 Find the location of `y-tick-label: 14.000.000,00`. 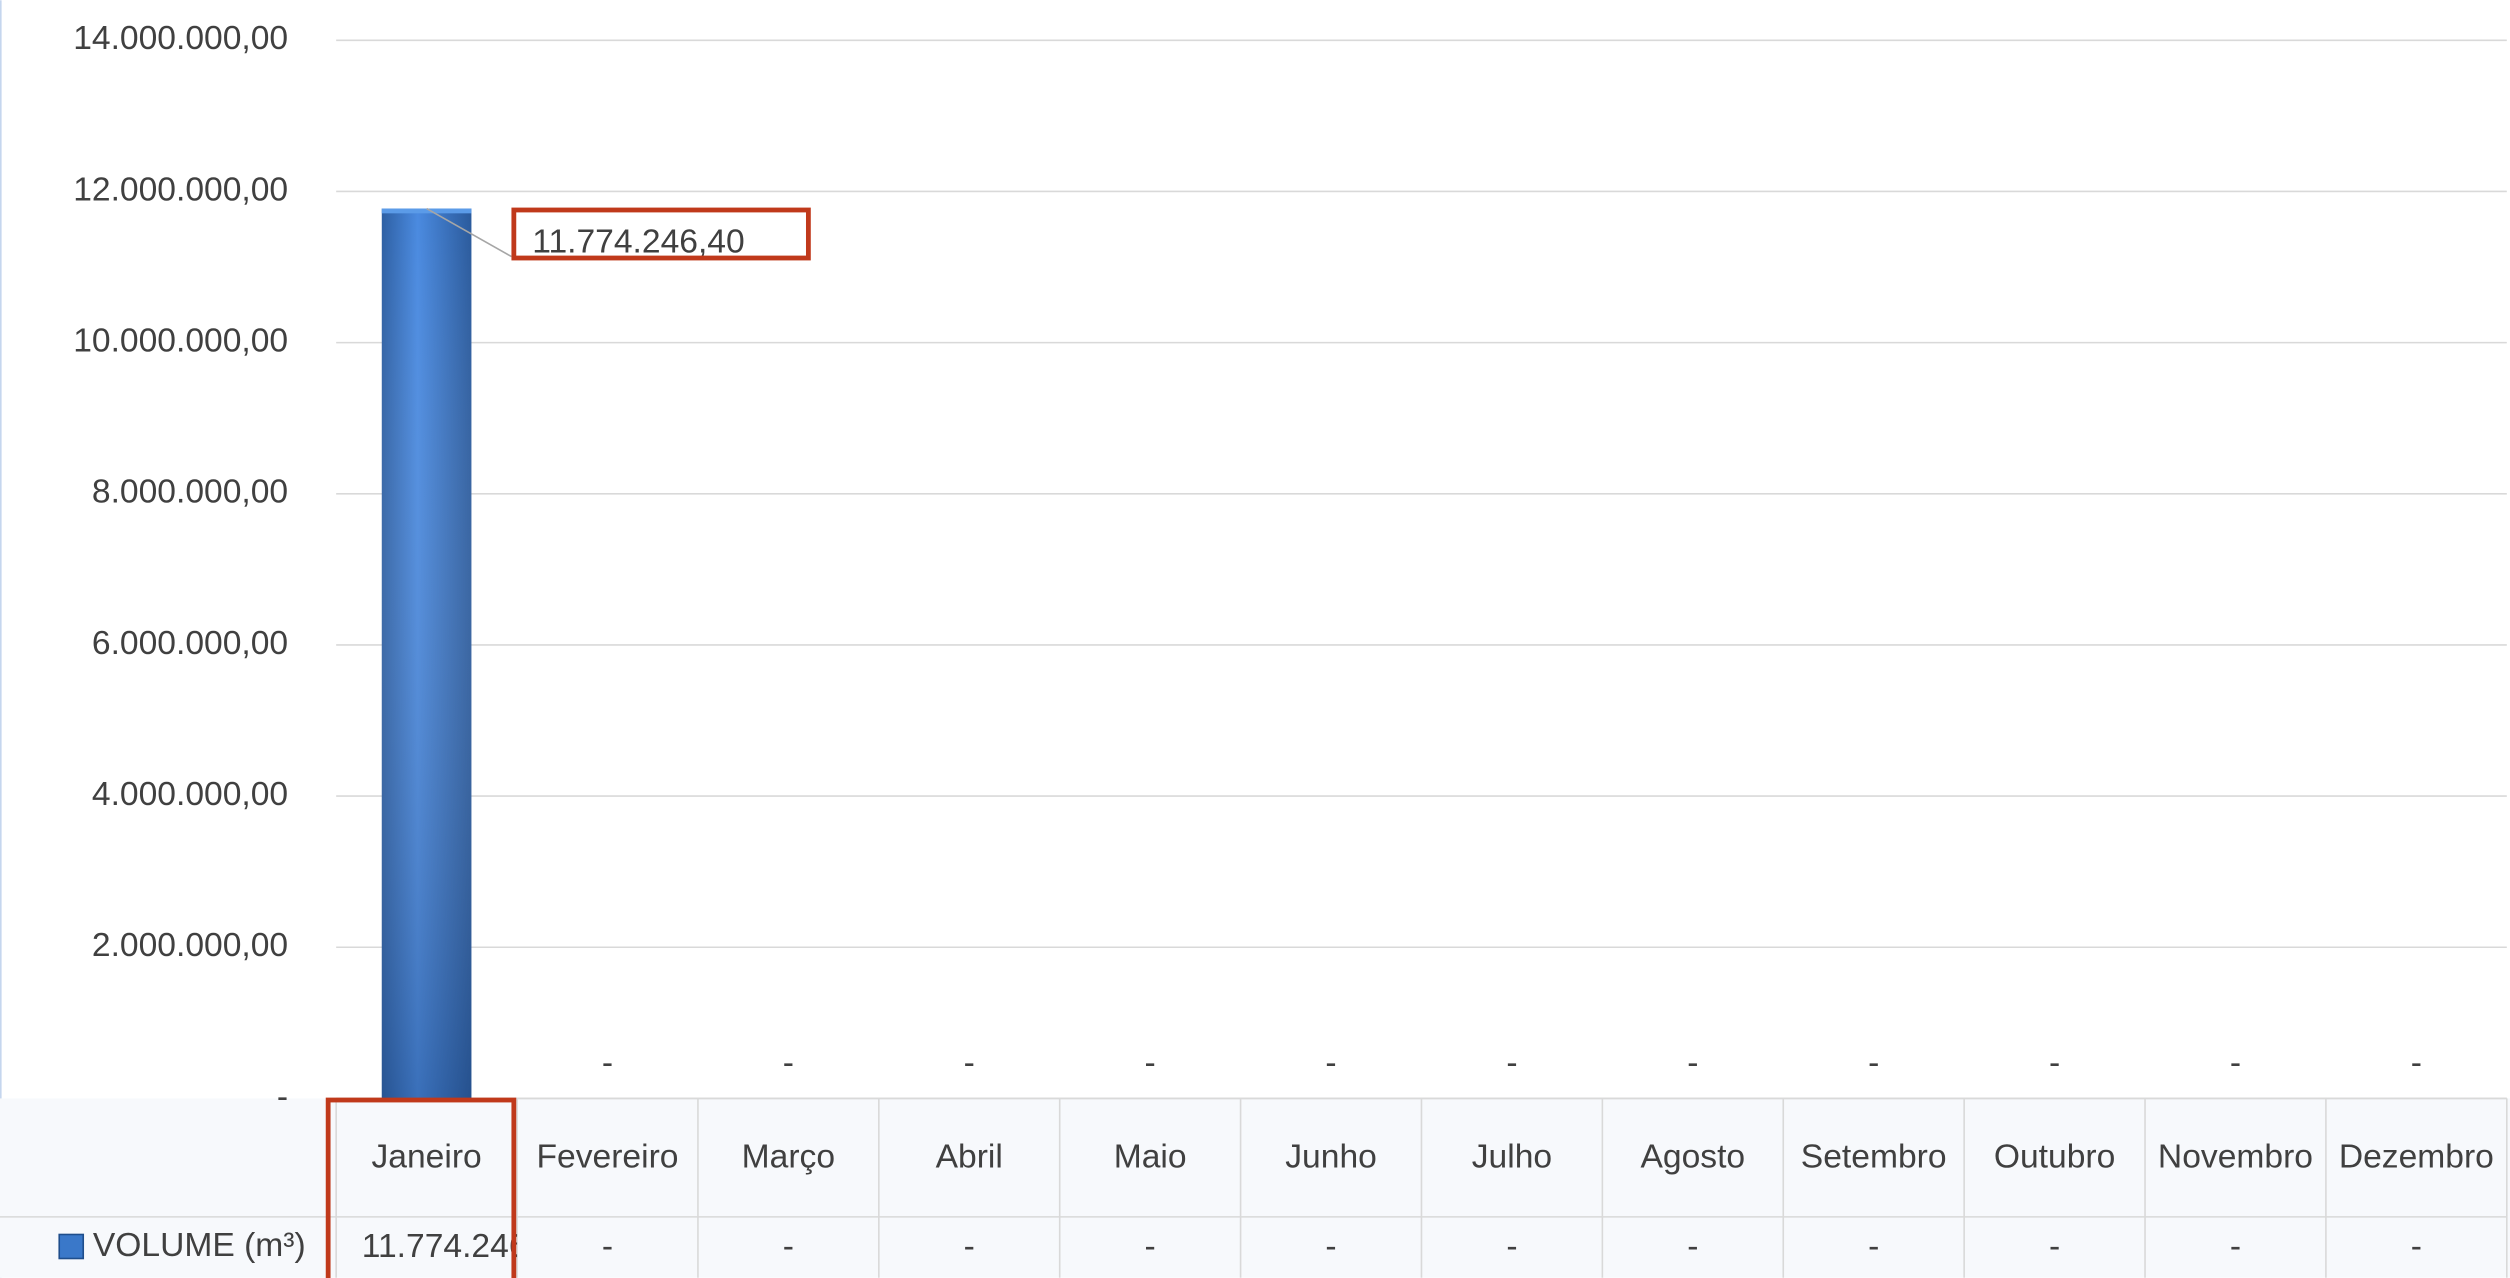

y-tick-label: 14.000.000,00 is located at coordinates (180, 38).